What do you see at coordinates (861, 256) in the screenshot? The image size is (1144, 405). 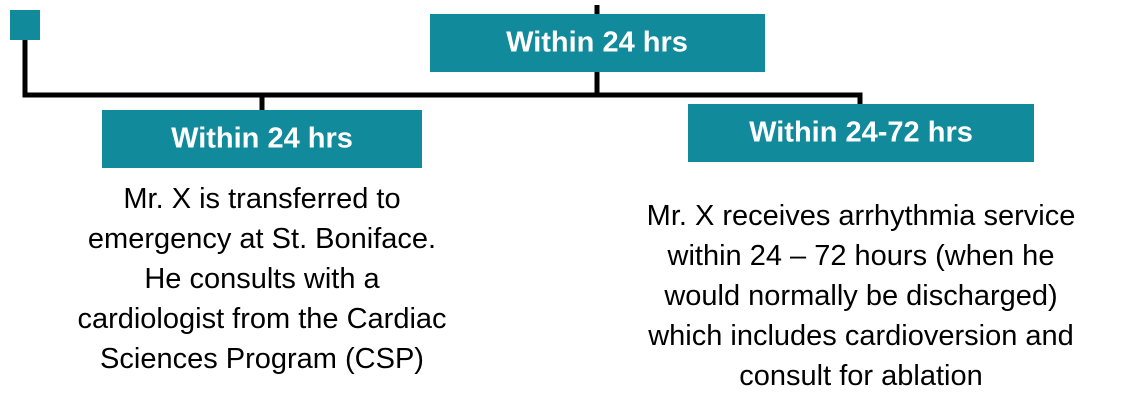 I see `body-line: within 24 – 72 hours (when he` at bounding box center [861, 256].